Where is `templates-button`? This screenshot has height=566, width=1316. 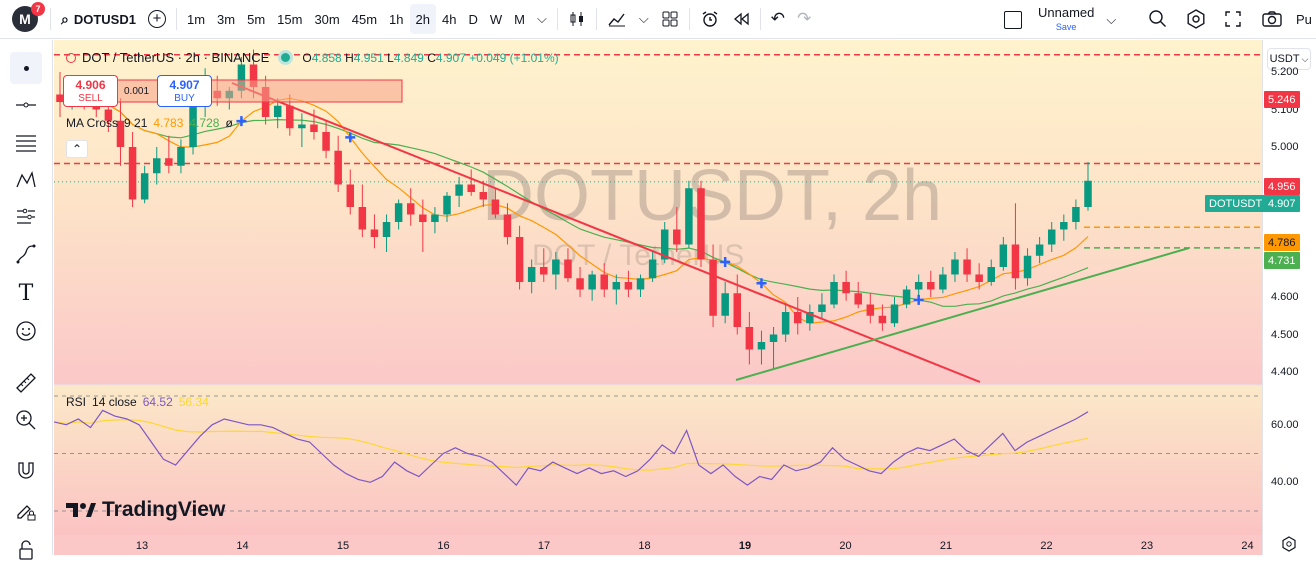
templates-button is located at coordinates (670, 19).